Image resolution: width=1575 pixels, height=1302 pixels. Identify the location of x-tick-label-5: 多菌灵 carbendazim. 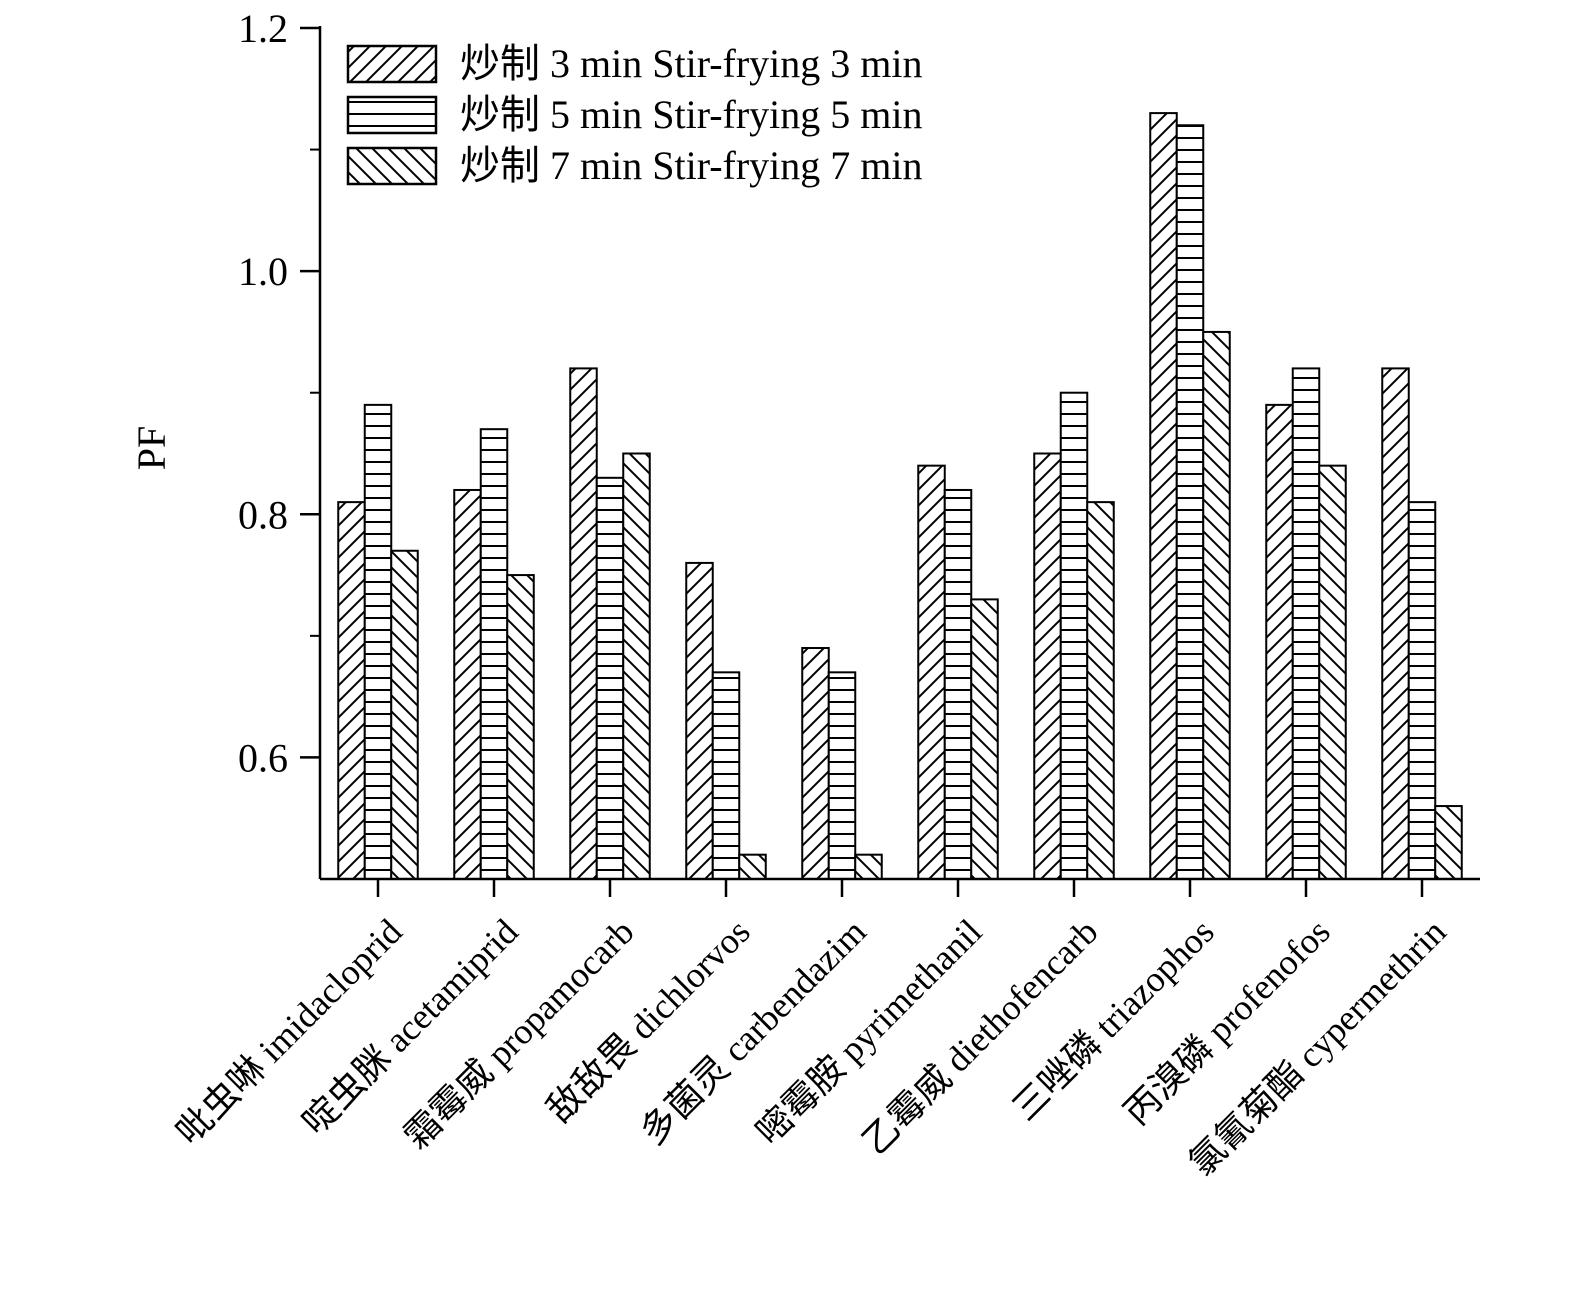
(753, 1031).